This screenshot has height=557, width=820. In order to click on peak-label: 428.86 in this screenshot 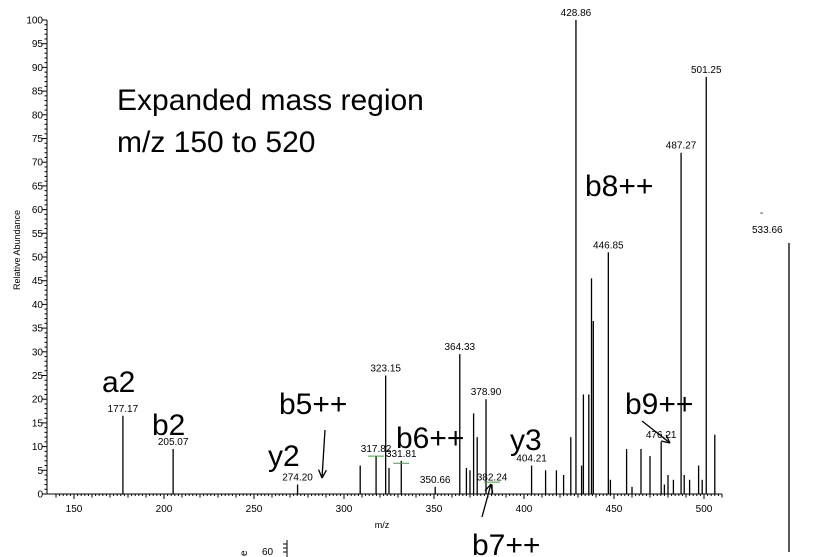, I will do `click(576, 13)`.